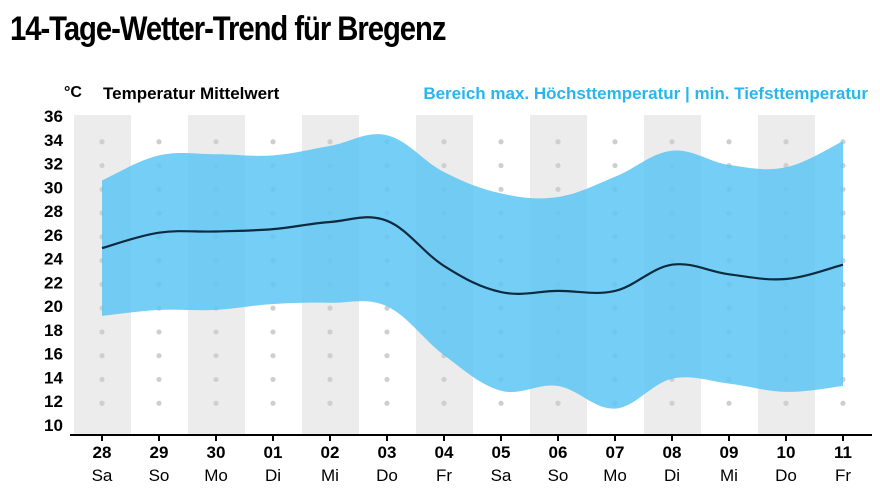 The image size is (880, 501). I want to click on y-tick-labels: 10 12 14 16 18 20 22 24 26 28 30 32 34 36, so click(53, 271).